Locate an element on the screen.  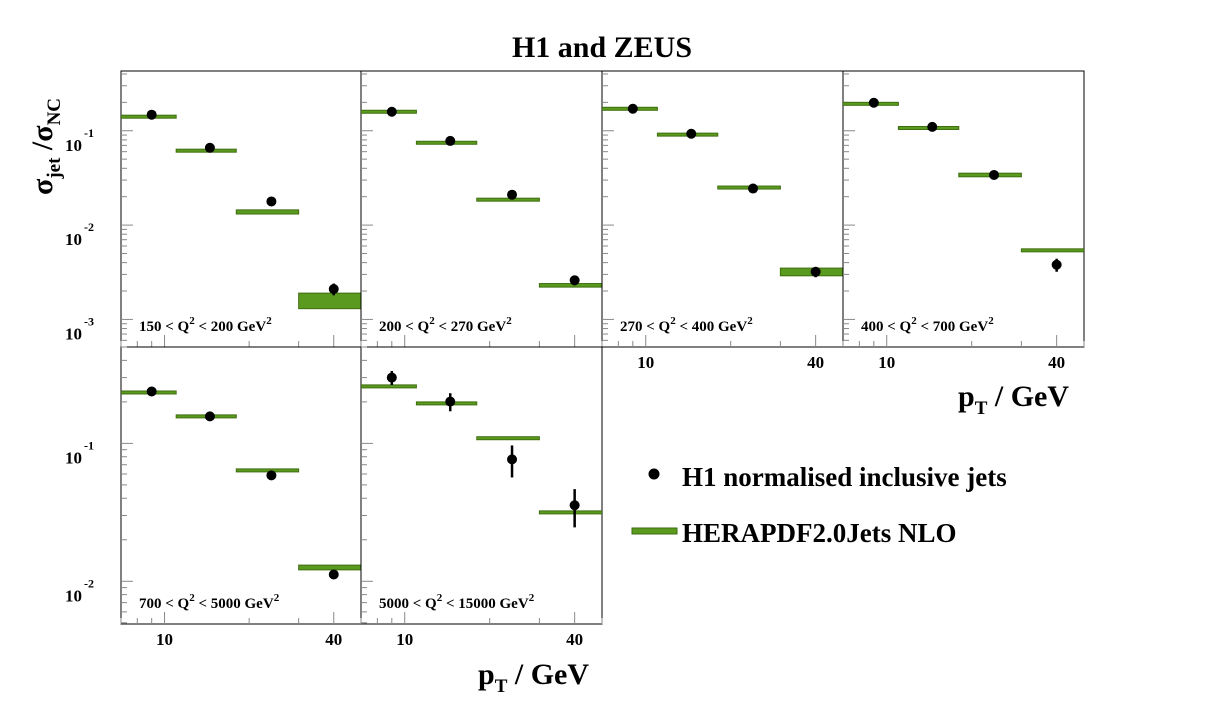
svg-text: σjet /σNC is located at coordinates (45, 146).